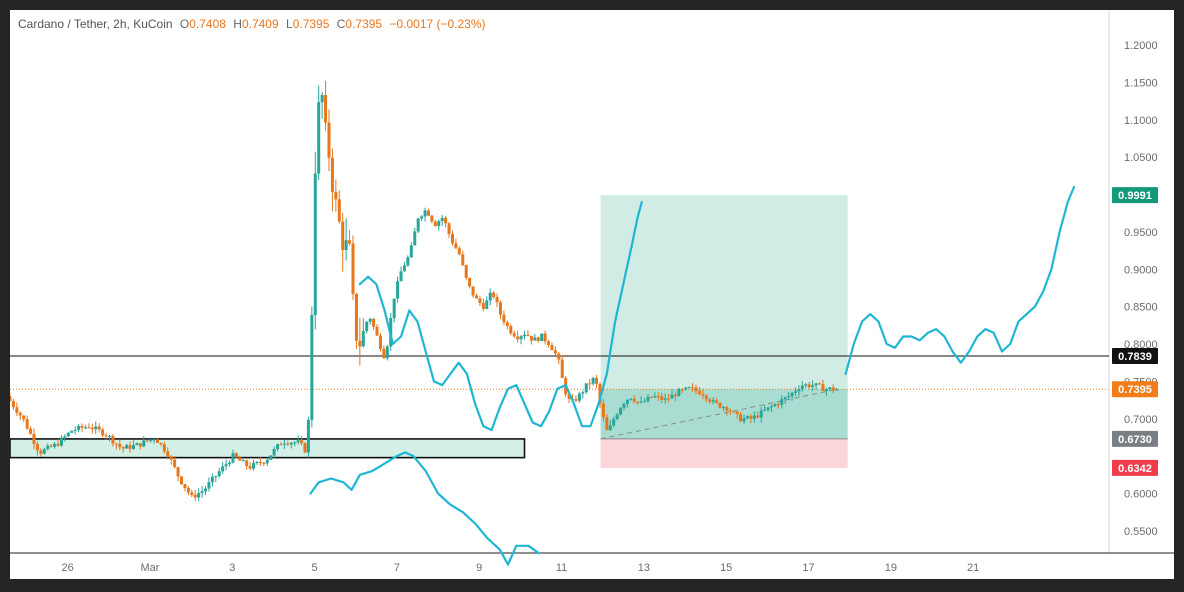 The height and width of the screenshot is (592, 1184). Describe the element at coordinates (719, 414) in the screenshot. I see `entry-path-line` at that location.